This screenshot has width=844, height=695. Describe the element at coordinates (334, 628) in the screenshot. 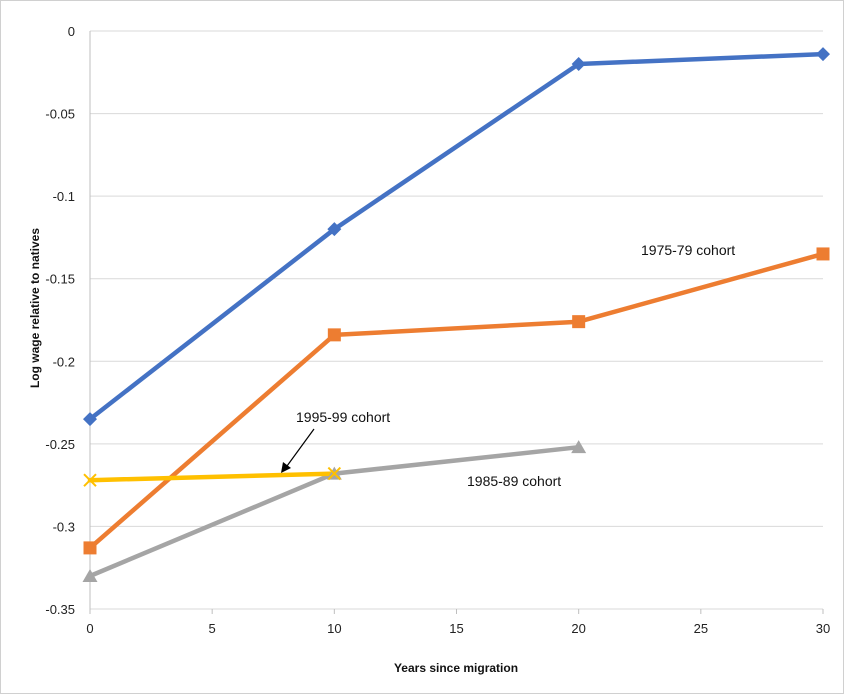

I see `x-tick-label: 10` at that location.